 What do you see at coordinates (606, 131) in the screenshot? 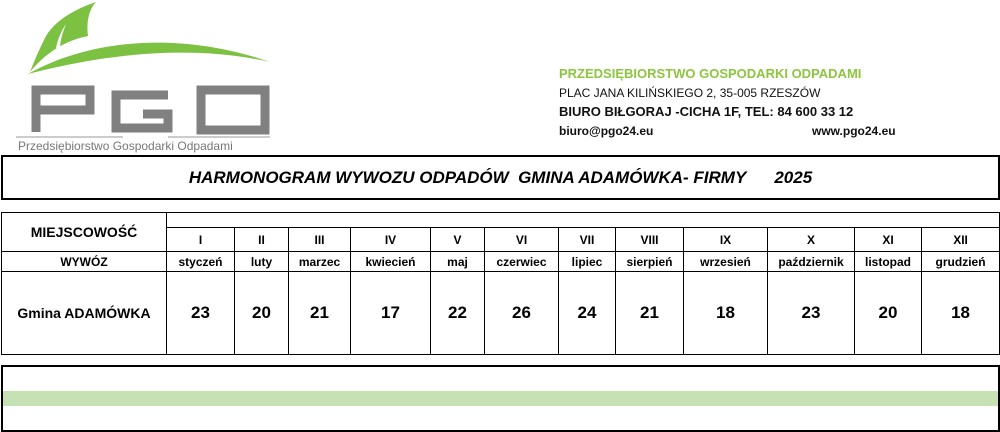
I see `email-link: biuro@pgo24.eu` at bounding box center [606, 131].